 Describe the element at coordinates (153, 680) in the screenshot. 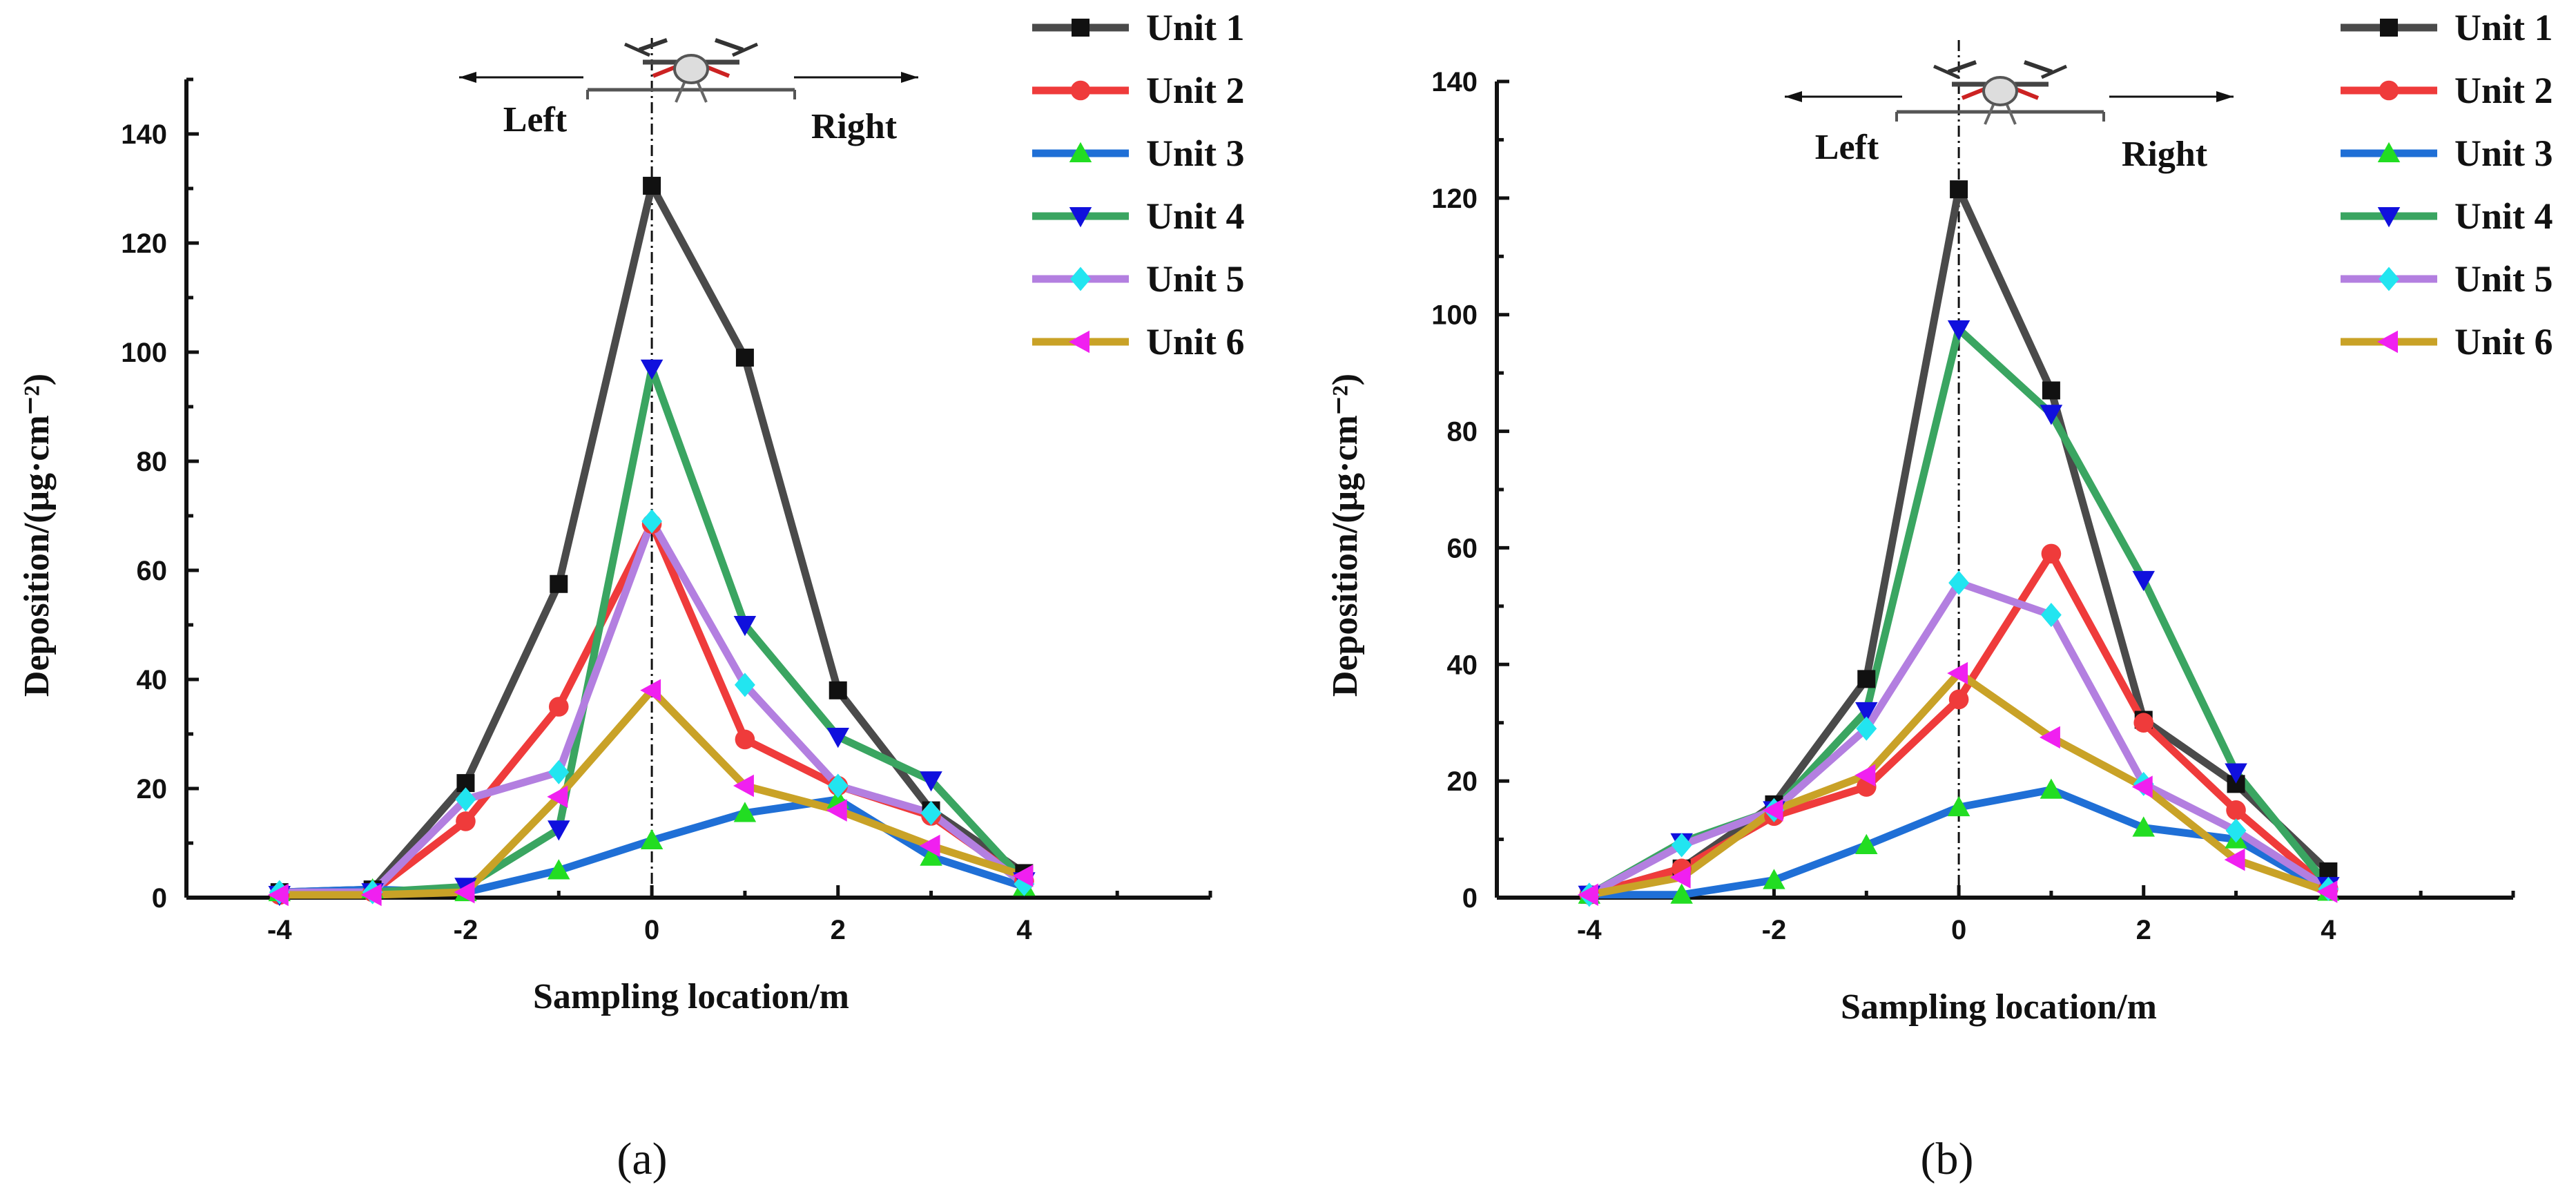

I see `panel-a-y-tick-label: 40` at that location.